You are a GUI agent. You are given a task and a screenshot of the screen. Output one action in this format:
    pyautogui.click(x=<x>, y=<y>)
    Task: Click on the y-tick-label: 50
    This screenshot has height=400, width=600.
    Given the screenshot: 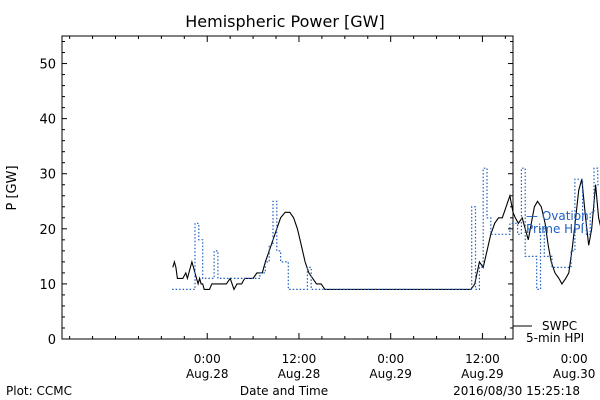 What is the action you would take?
    pyautogui.click(x=47, y=65)
    